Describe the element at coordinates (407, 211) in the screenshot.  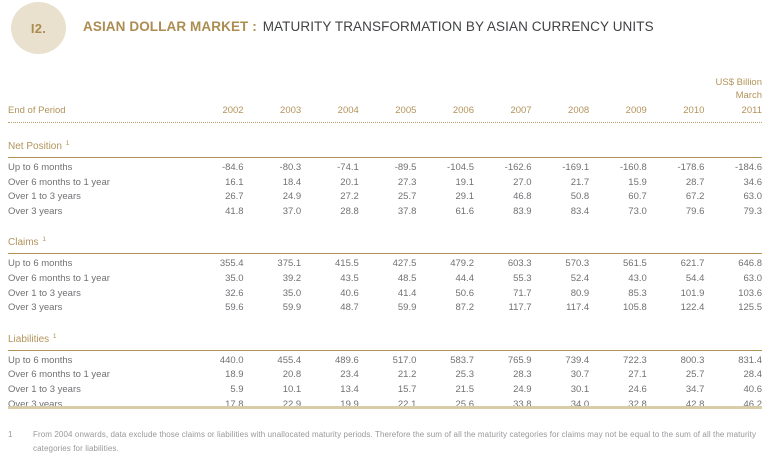
I see `data-value: 37.8` at that location.